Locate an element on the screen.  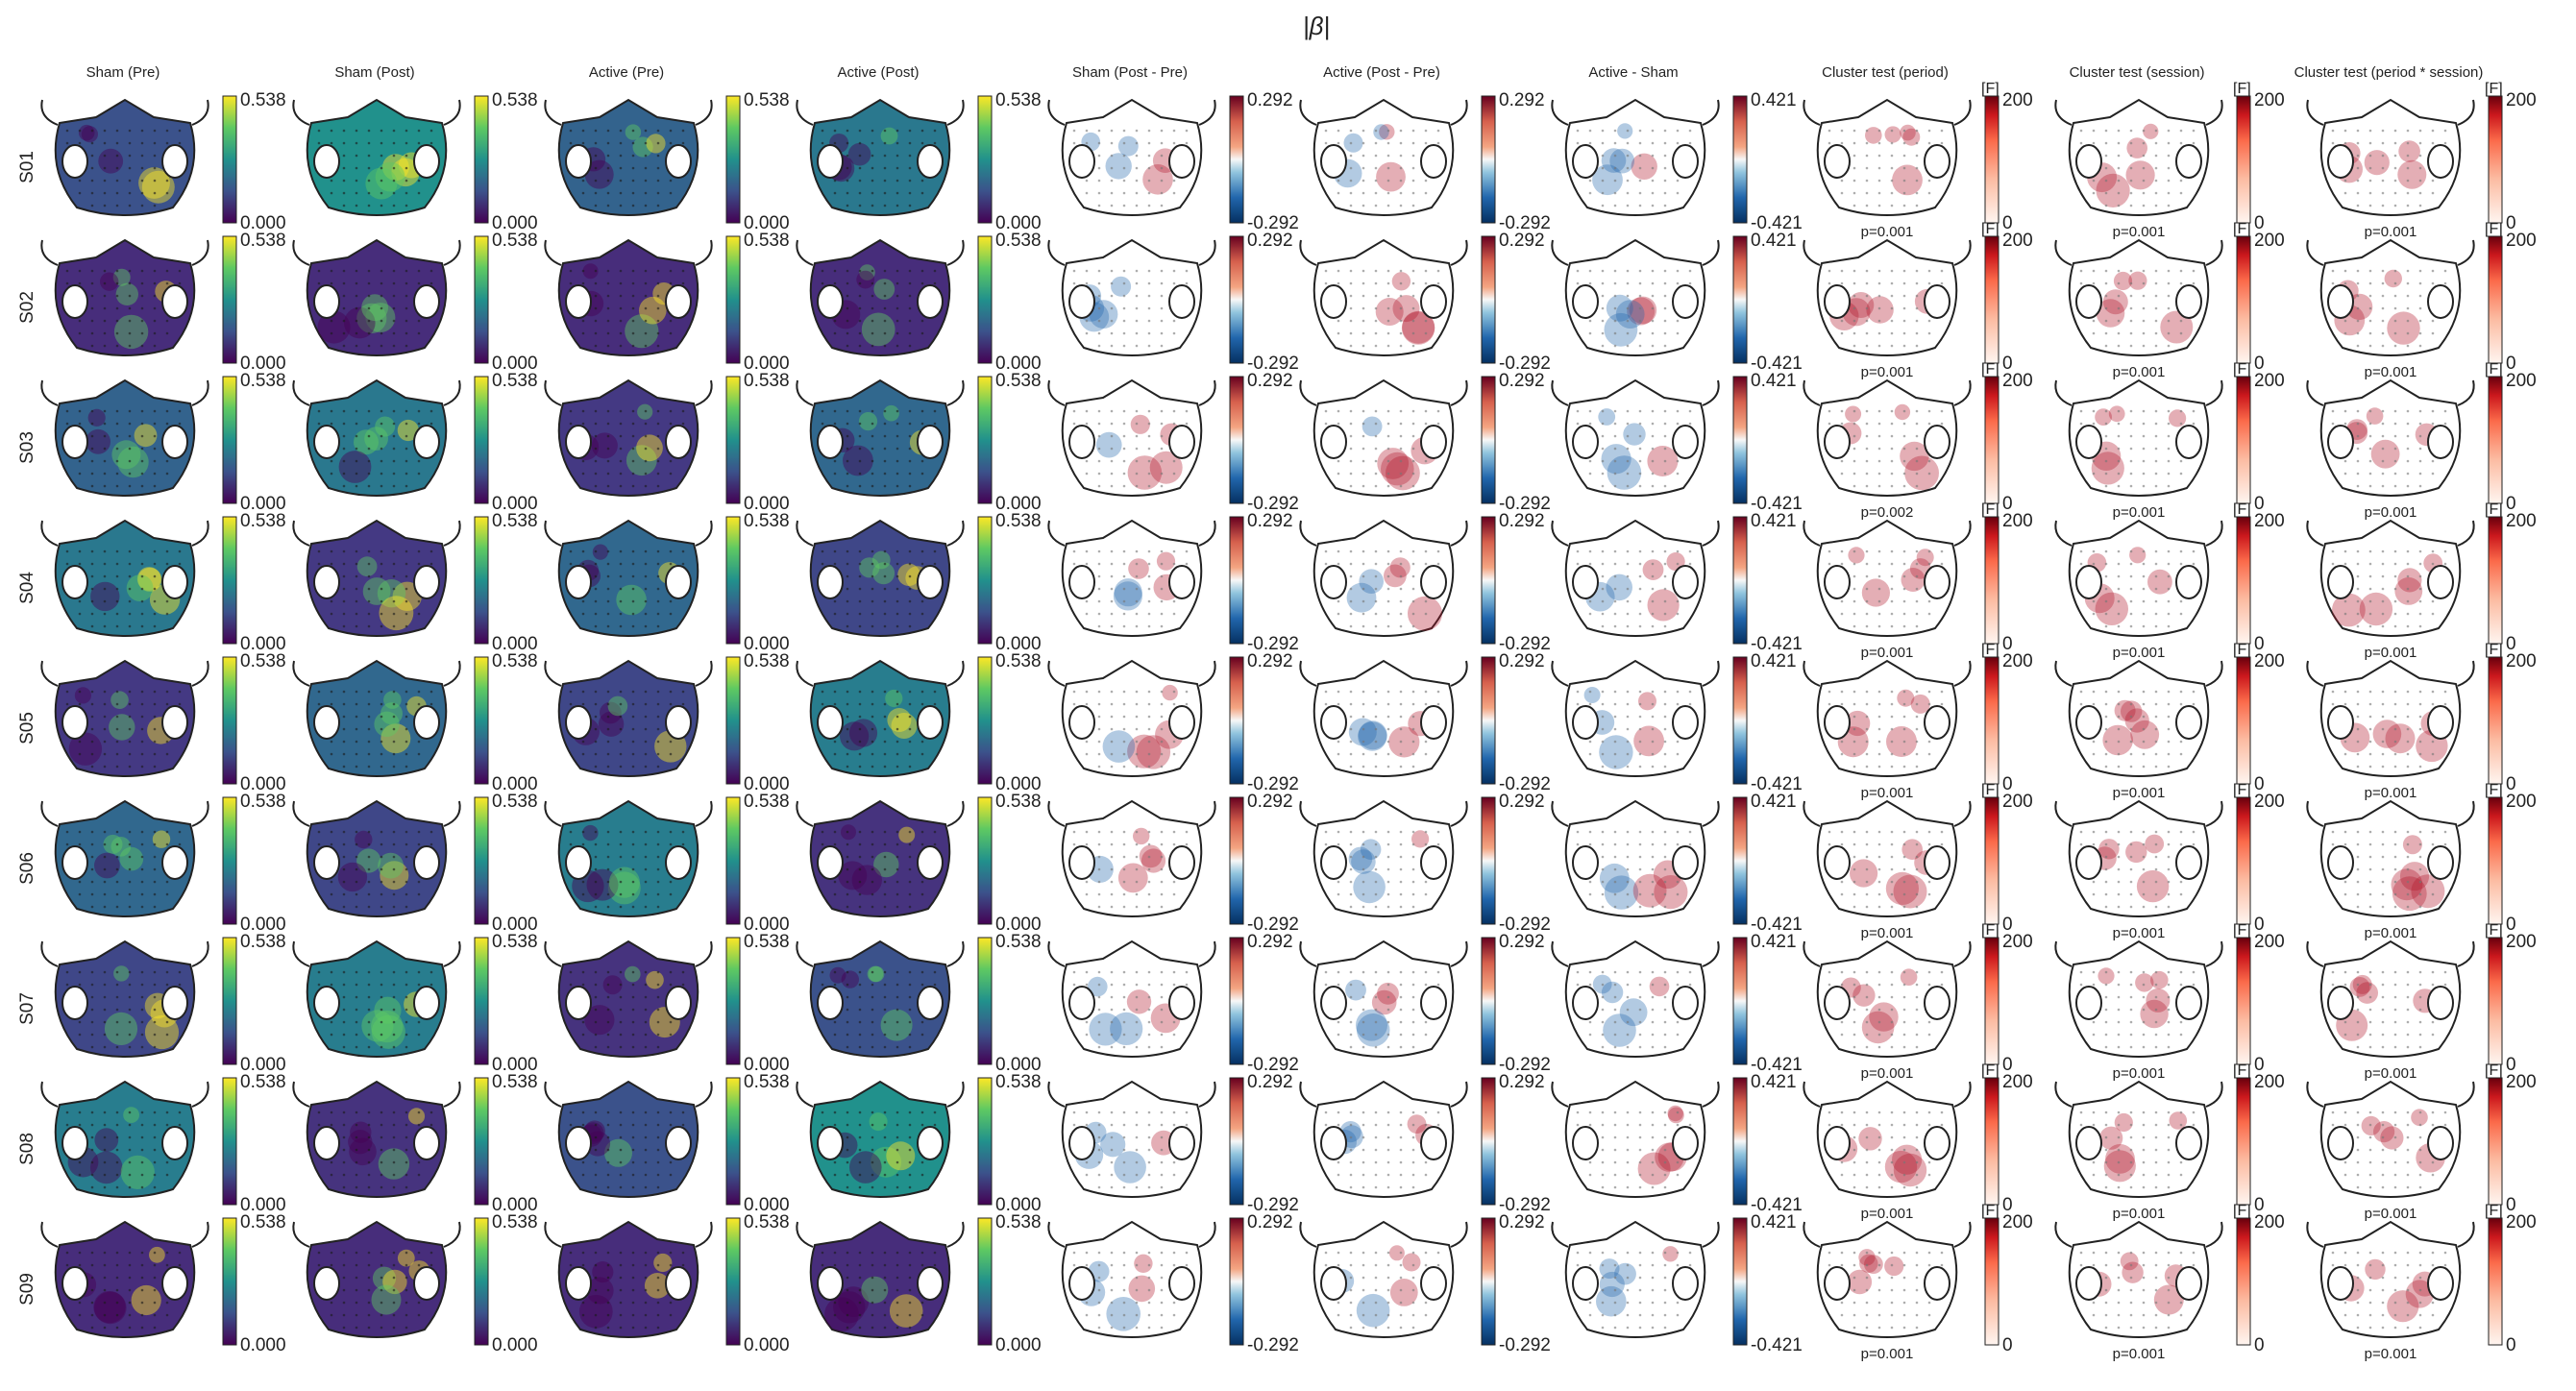
subject-label: S07 is located at coordinates (27, 1008).